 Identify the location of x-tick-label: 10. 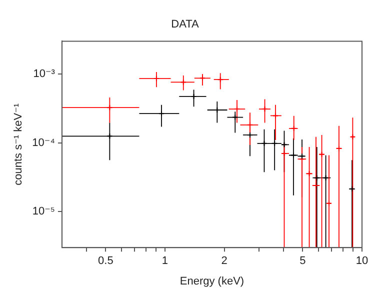
(362, 261).